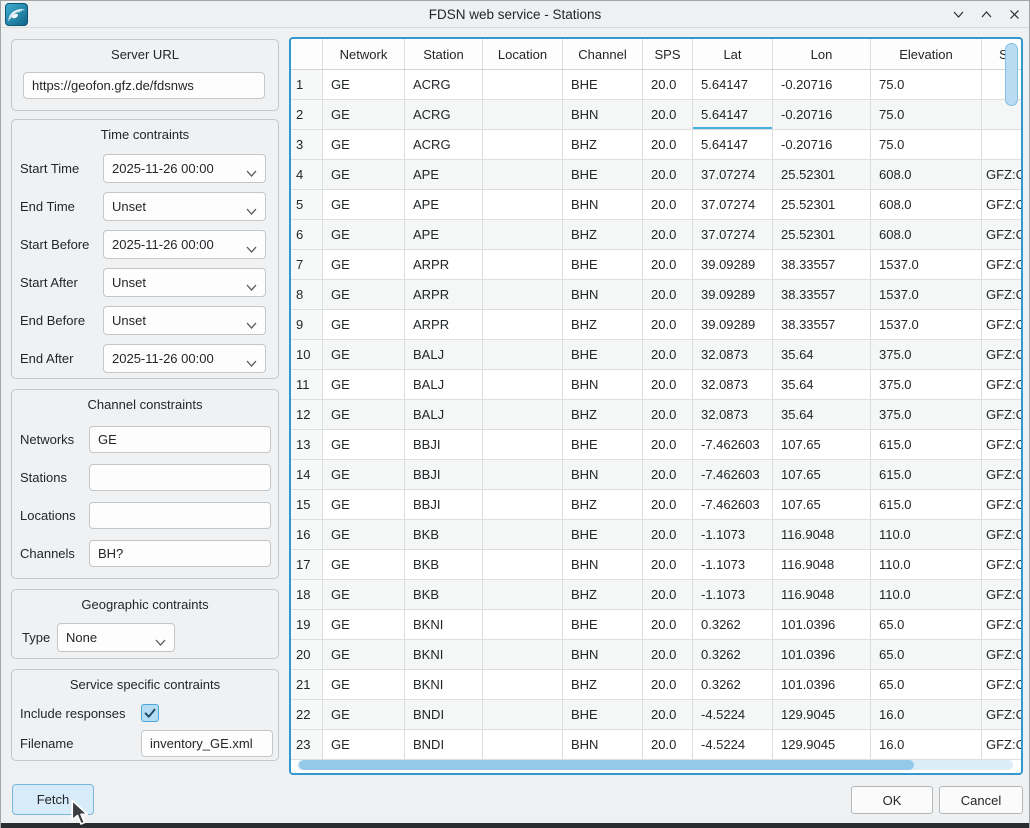 This screenshot has height=828, width=1030. What do you see at coordinates (733, 144) in the screenshot?
I see `cell-lat: 5.64147` at bounding box center [733, 144].